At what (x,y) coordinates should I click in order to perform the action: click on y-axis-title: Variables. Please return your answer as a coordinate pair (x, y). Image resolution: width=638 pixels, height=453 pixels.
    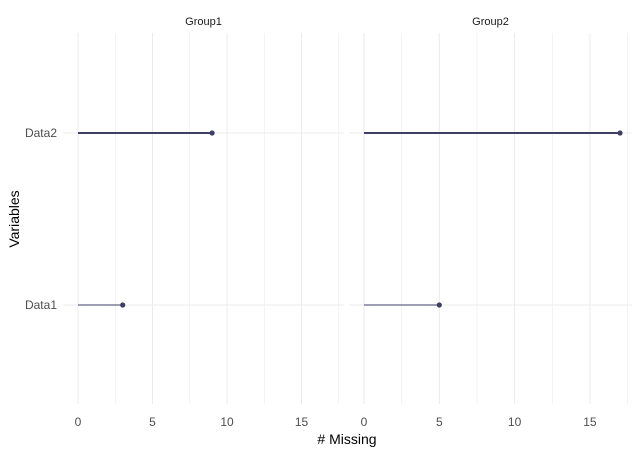
    Looking at the image, I should click on (14, 218).